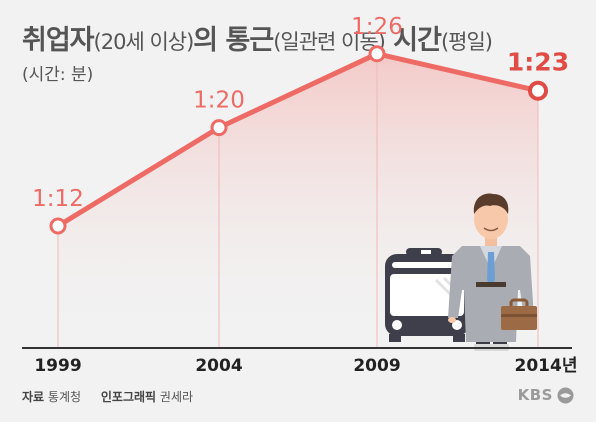 Image resolution: width=596 pixels, height=422 pixels. What do you see at coordinates (538, 62) in the screenshot?
I see `data-label-3: 1:23` at bounding box center [538, 62].